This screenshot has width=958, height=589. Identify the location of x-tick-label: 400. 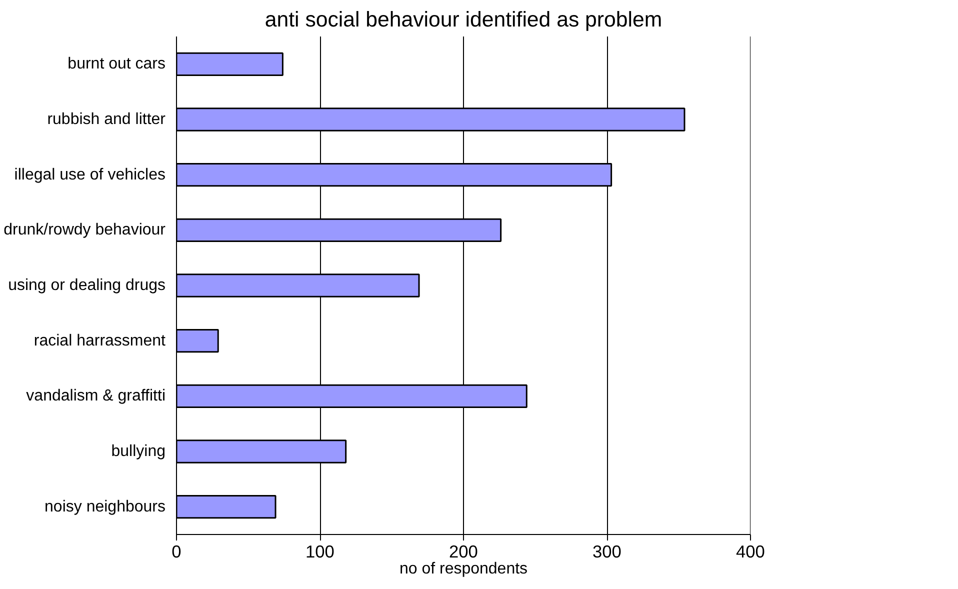
(750, 552).